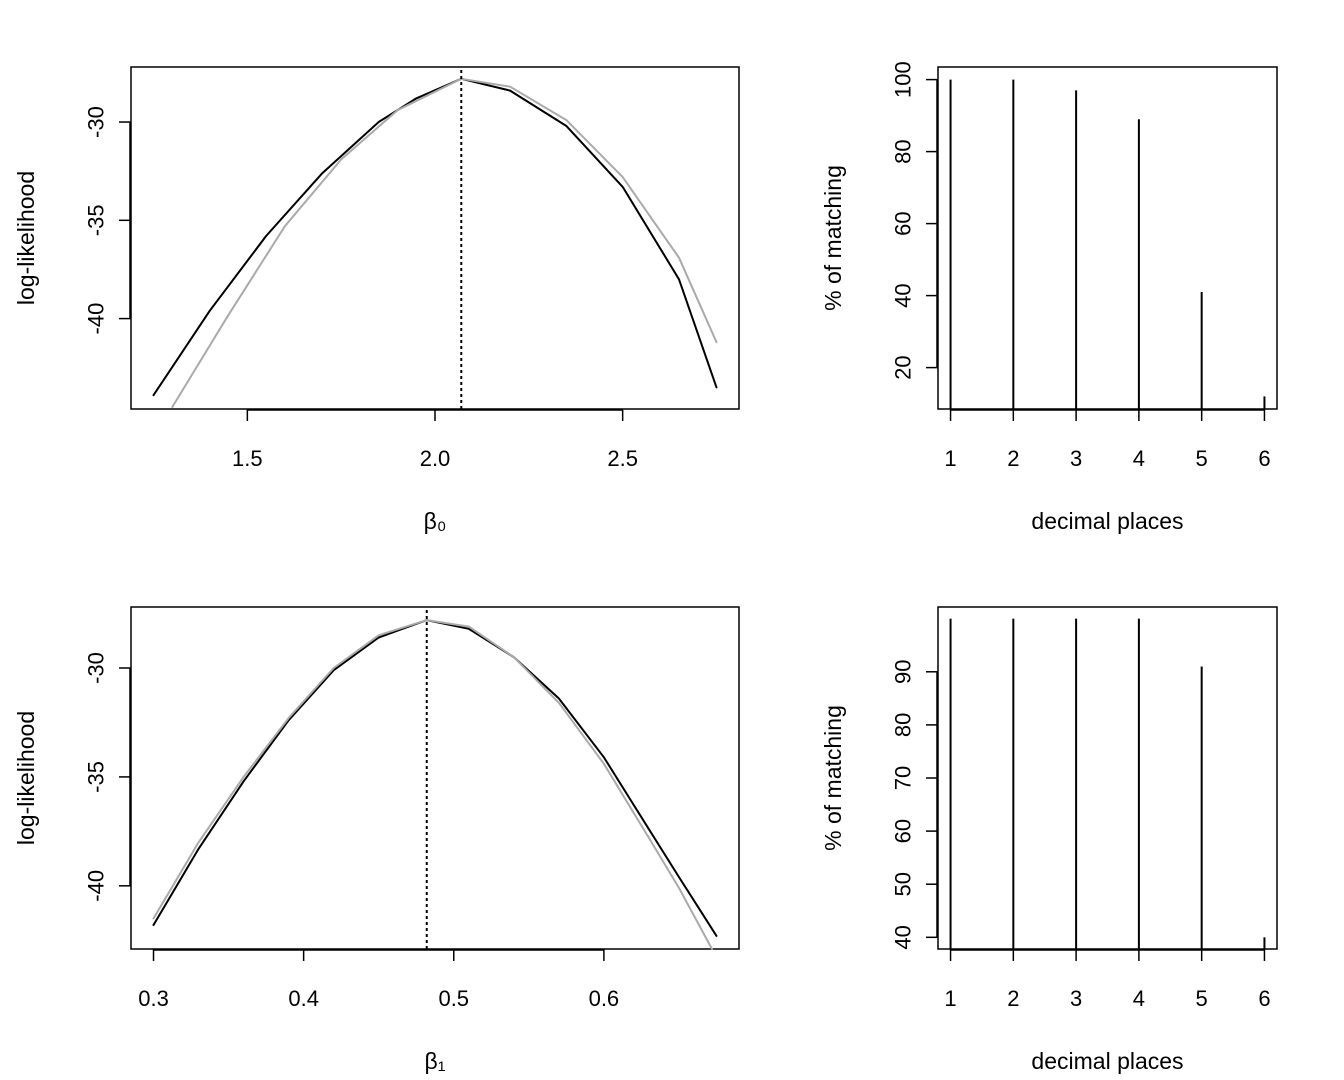 This screenshot has width=1344, height=1080. I want to click on y-tick-label: 20, so click(903, 367).